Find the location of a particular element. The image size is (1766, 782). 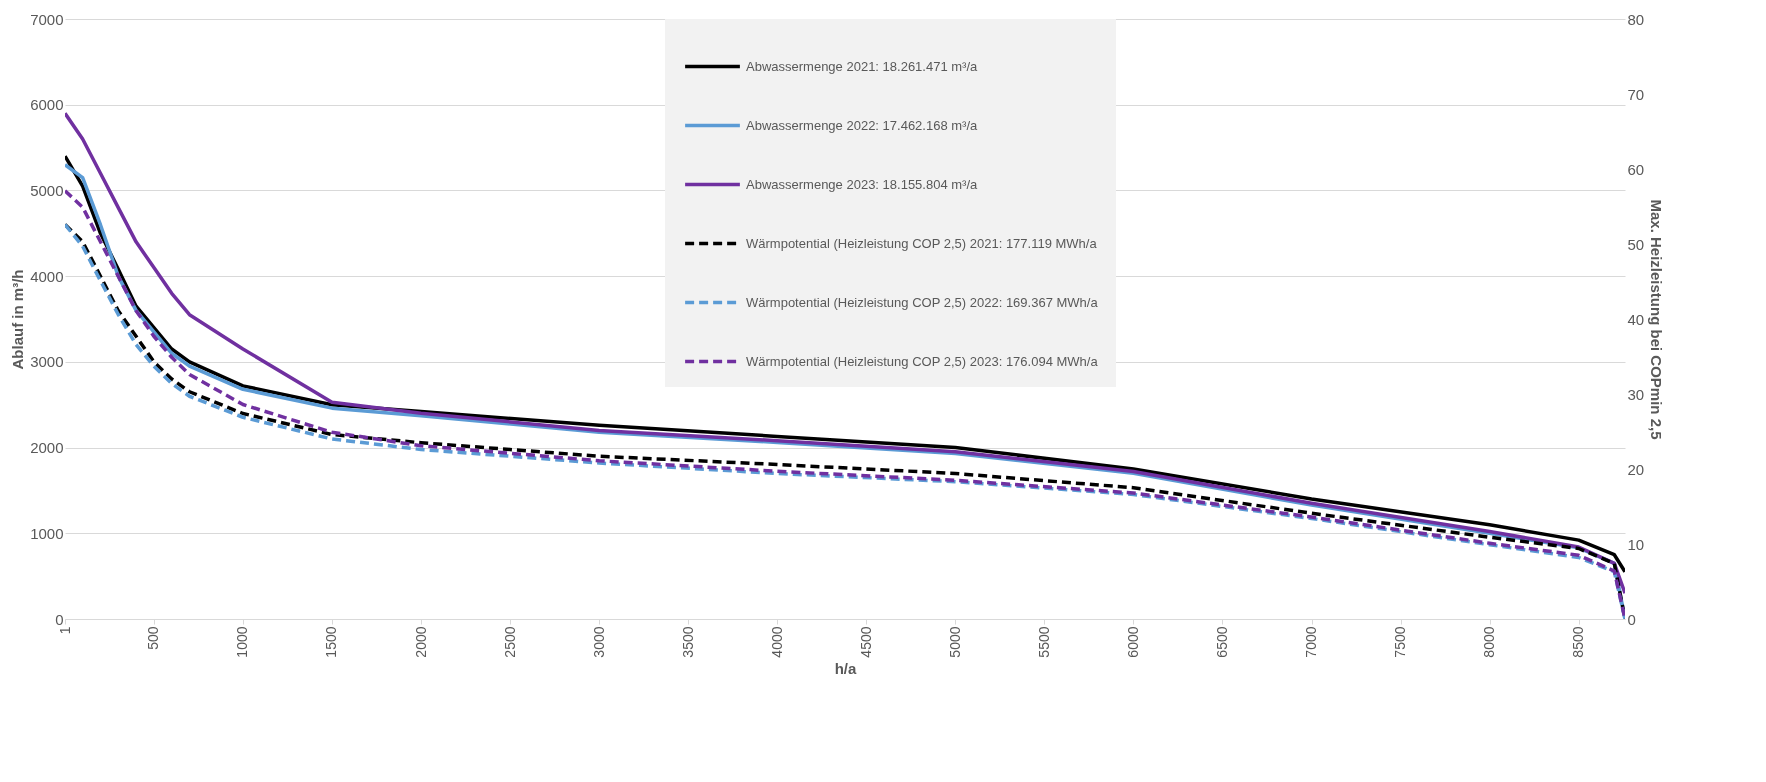

x-tick-label: 5500 is located at coordinates (1043, 642).